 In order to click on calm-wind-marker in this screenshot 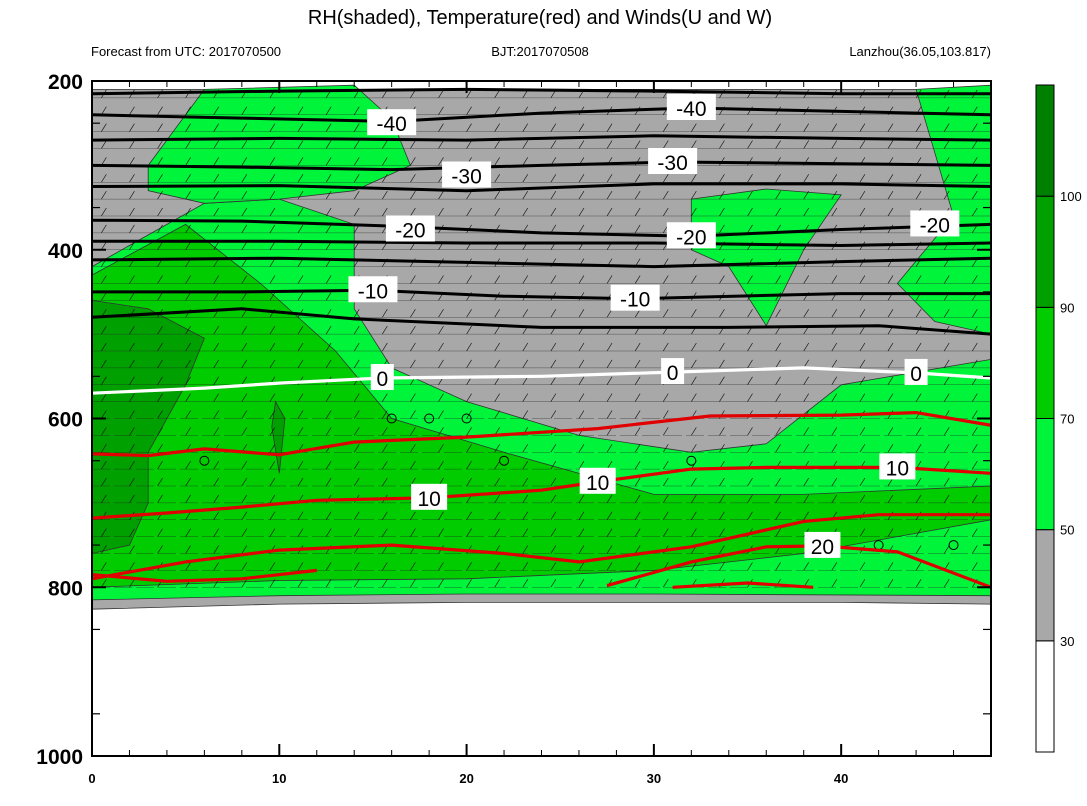, I will do `click(466, 418)`.